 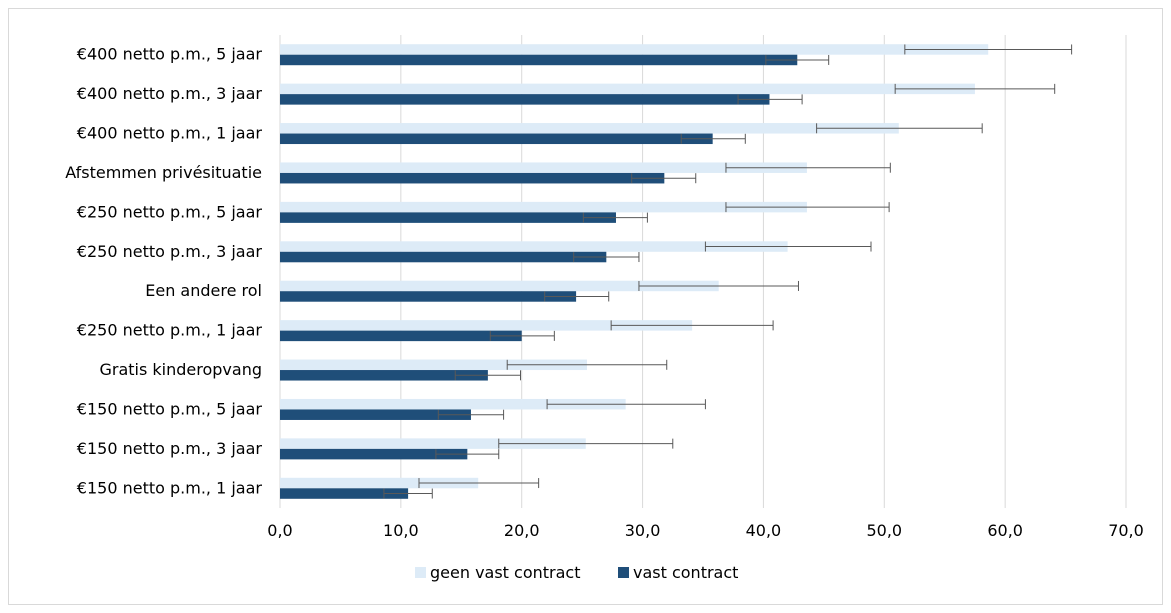 What do you see at coordinates (279, 530) in the screenshot?
I see `x-tick-label: 0,0` at bounding box center [279, 530].